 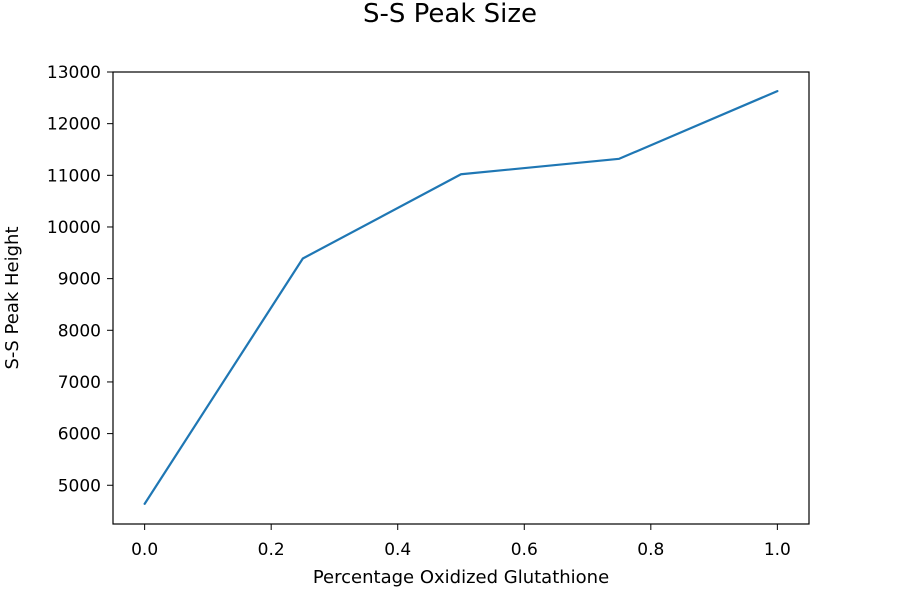 What do you see at coordinates (650, 550) in the screenshot?
I see `x-tick-label: 0.8` at bounding box center [650, 550].